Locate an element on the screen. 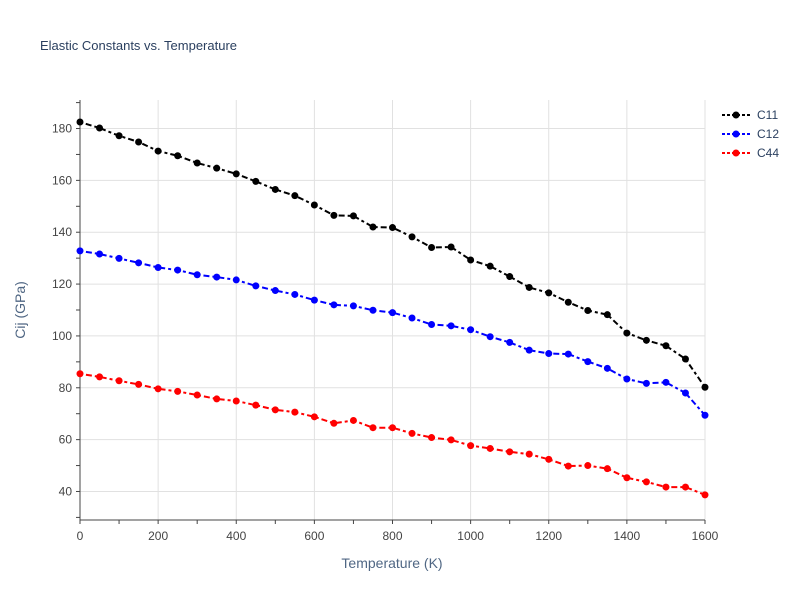 This screenshot has width=800, height=600. x-tick-label: 600 is located at coordinates (314, 536).